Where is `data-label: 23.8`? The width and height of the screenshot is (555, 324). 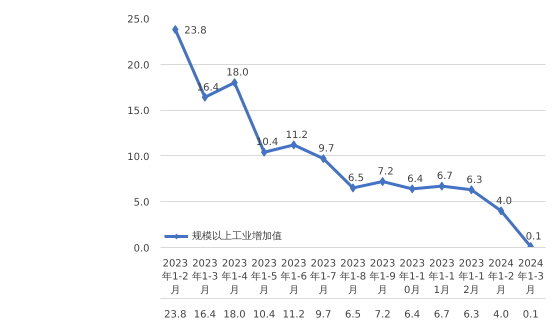 data-label: 23.8 is located at coordinates (175, 315).